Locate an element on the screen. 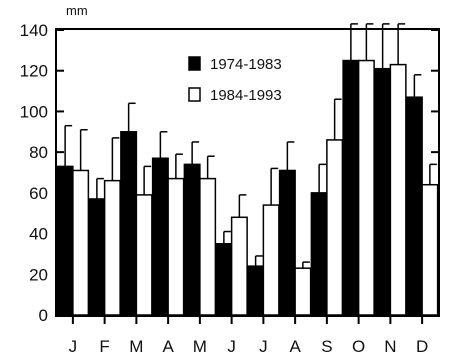 Image resolution: width=449 pixels, height=358 pixels. y-tick-label: 120 is located at coordinates (34, 71).